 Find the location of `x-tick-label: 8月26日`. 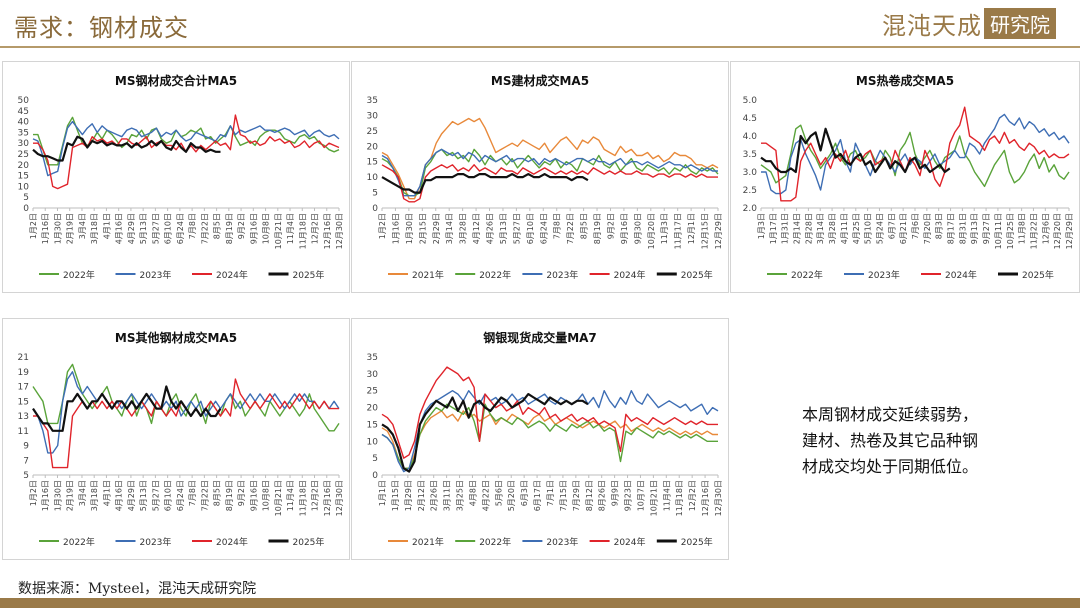

x-tick-label: 8月26日 is located at coordinates (602, 495).